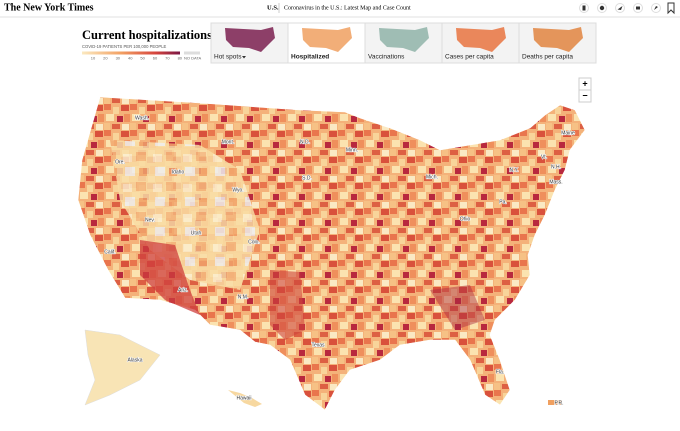  I want to click on state-label: Minn., so click(352, 150).